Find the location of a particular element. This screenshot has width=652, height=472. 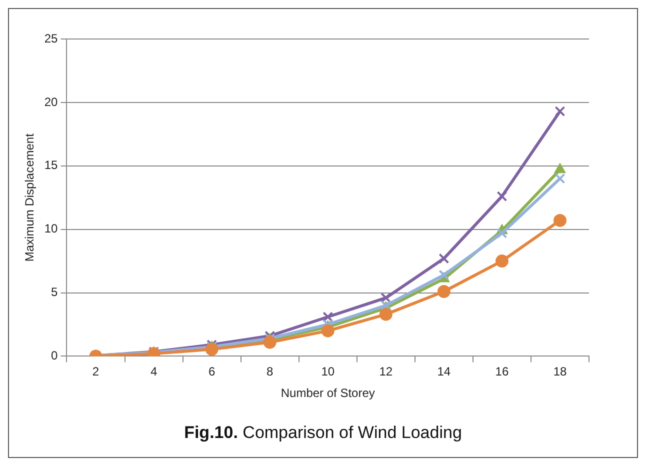

x-tick-label: 4 is located at coordinates (154, 371).